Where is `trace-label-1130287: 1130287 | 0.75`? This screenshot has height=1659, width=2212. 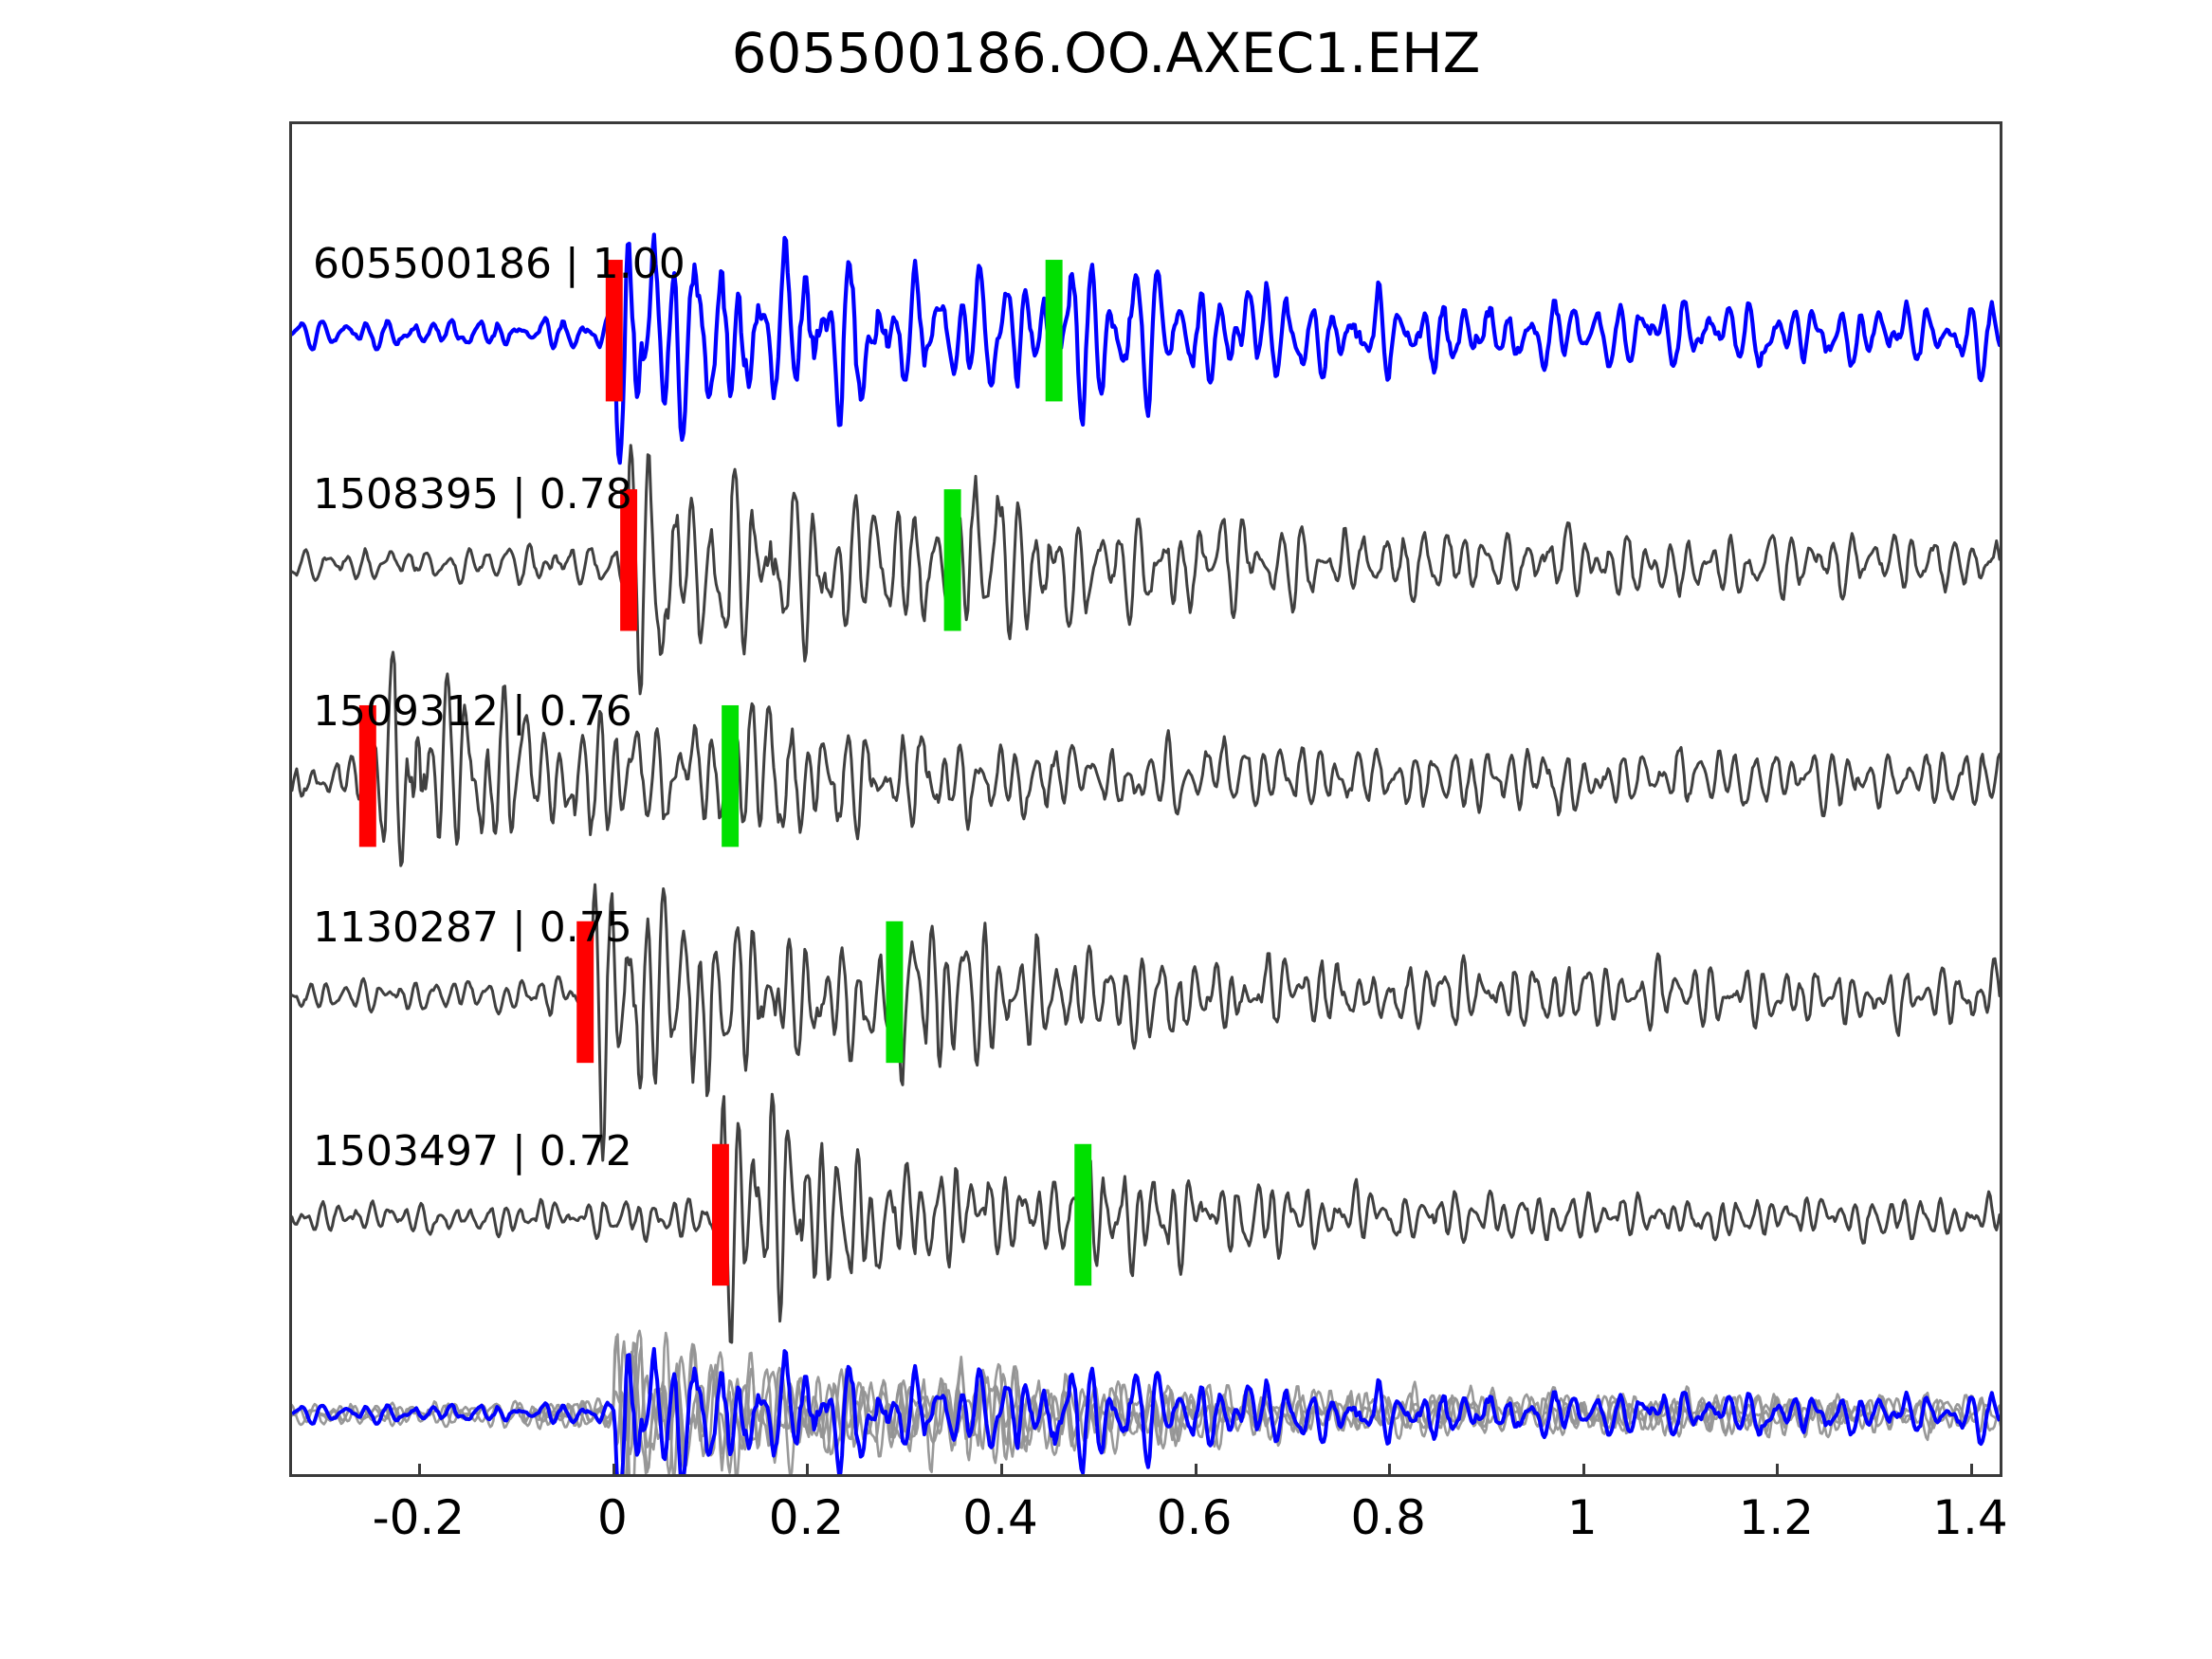 trace-label-1130287: 1130287 | 0.75 is located at coordinates (472, 928).